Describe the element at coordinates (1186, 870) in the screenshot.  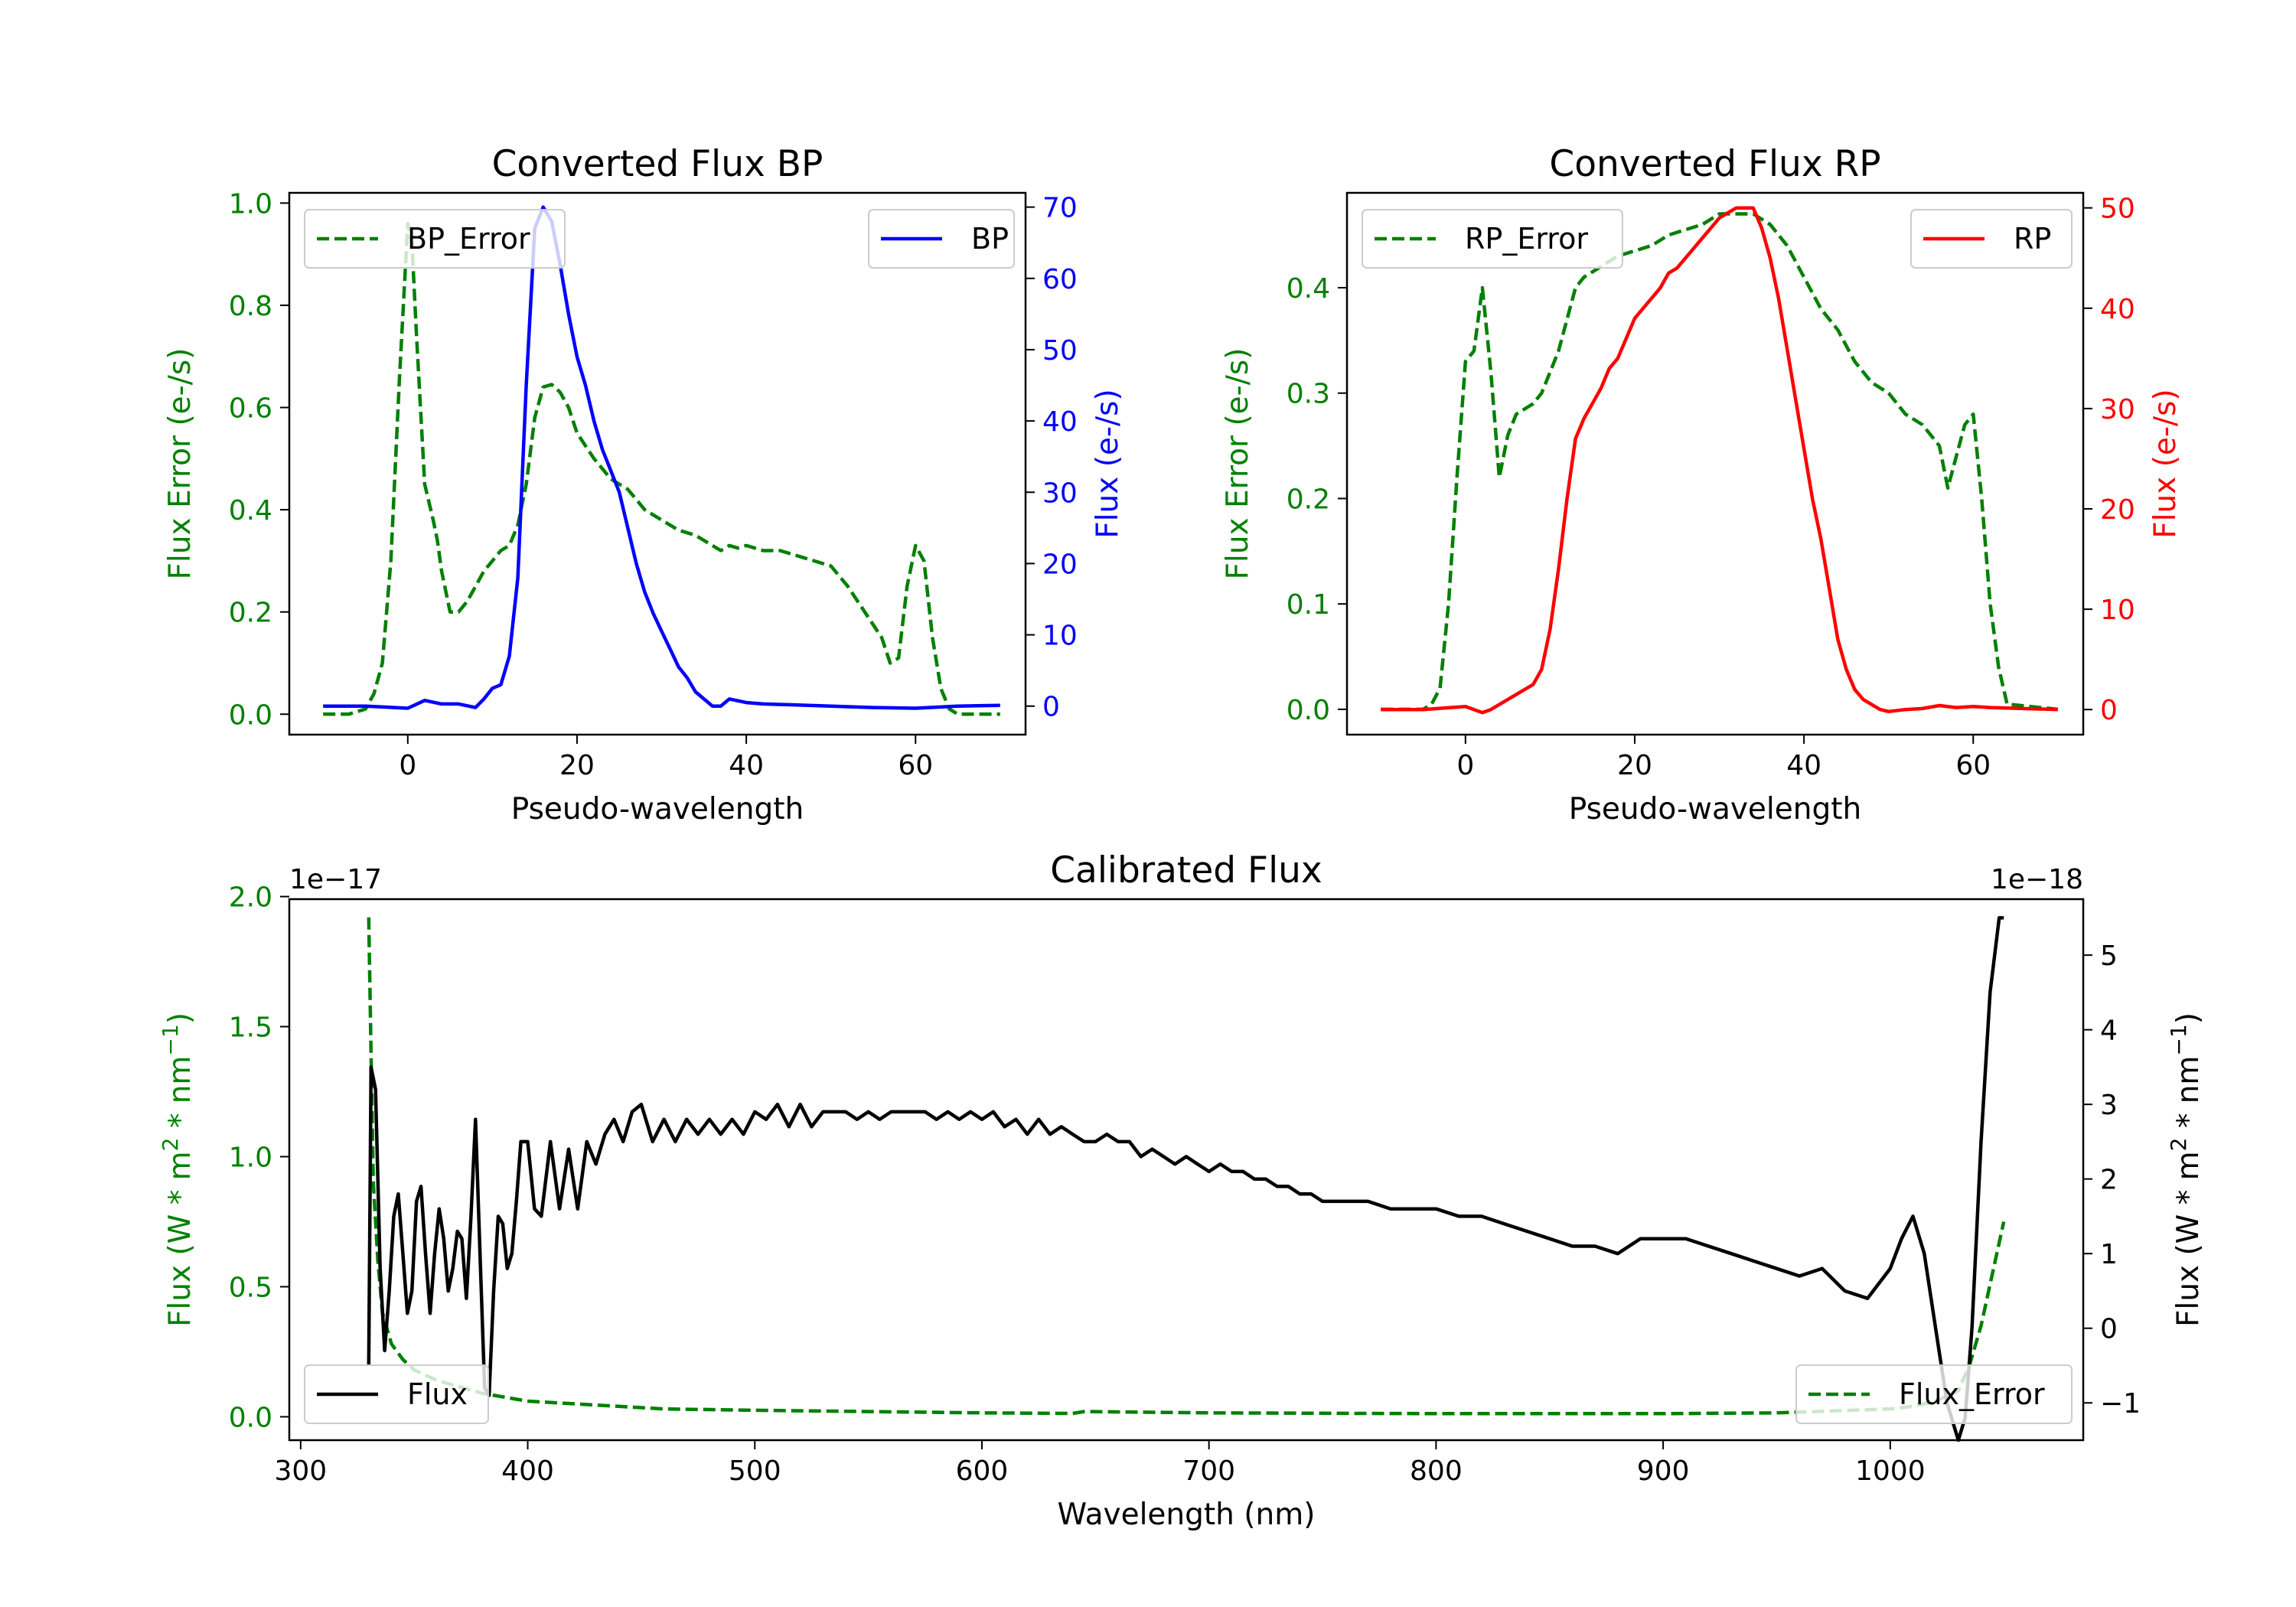
I see `chart-title: Calibrated Flux` at that location.